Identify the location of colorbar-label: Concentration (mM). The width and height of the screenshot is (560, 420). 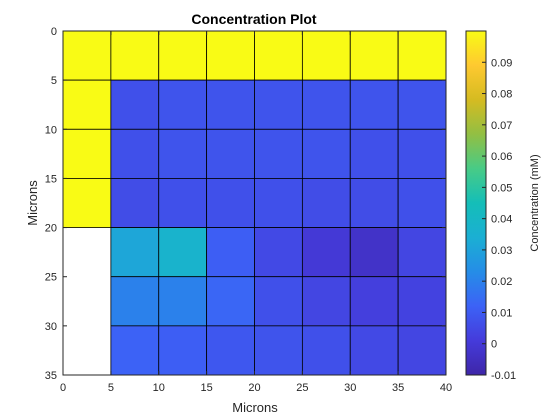
(535, 202).